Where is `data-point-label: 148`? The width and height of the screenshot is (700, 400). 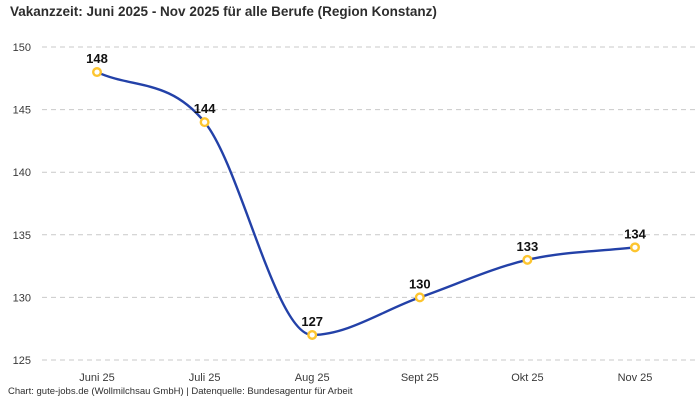
data-point-label: 148 is located at coordinates (97, 58).